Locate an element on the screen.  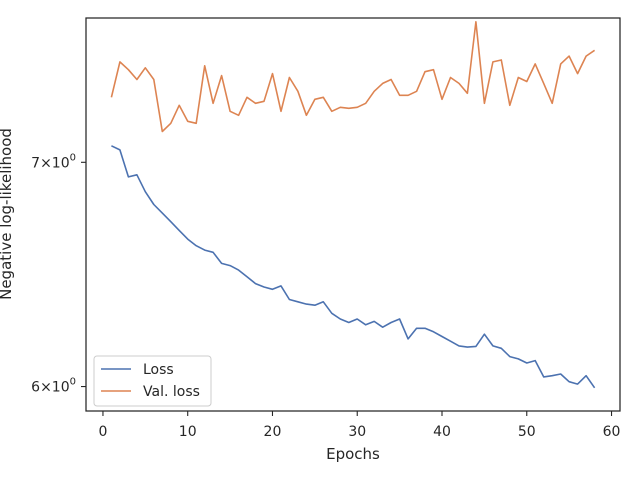
x-tick-label: 50 is located at coordinates (527, 432).